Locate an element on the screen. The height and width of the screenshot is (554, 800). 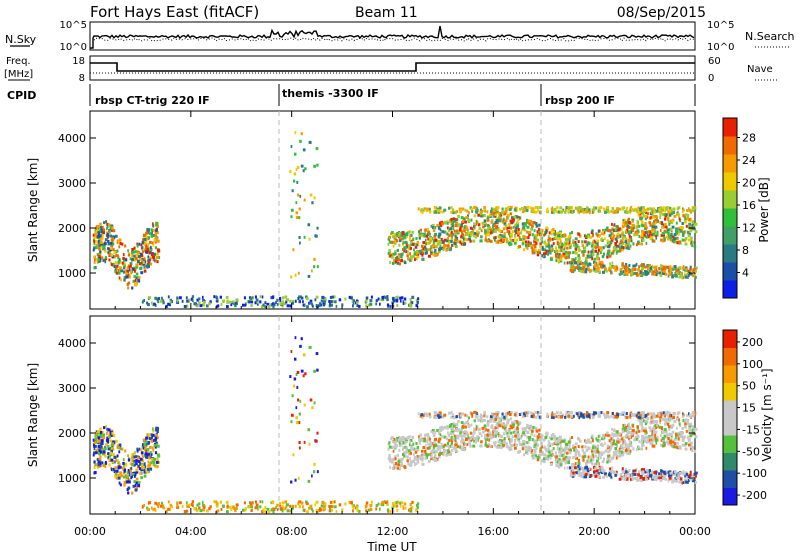
colorbar-cell is located at coordinates (730, 271).